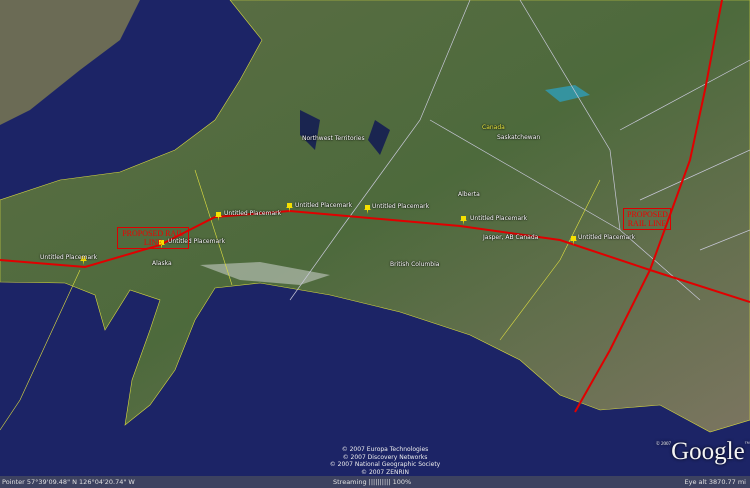  What do you see at coordinates (333, 138) in the screenshot?
I see `place-label-northwest-territories: Northwest Territories` at bounding box center [333, 138].